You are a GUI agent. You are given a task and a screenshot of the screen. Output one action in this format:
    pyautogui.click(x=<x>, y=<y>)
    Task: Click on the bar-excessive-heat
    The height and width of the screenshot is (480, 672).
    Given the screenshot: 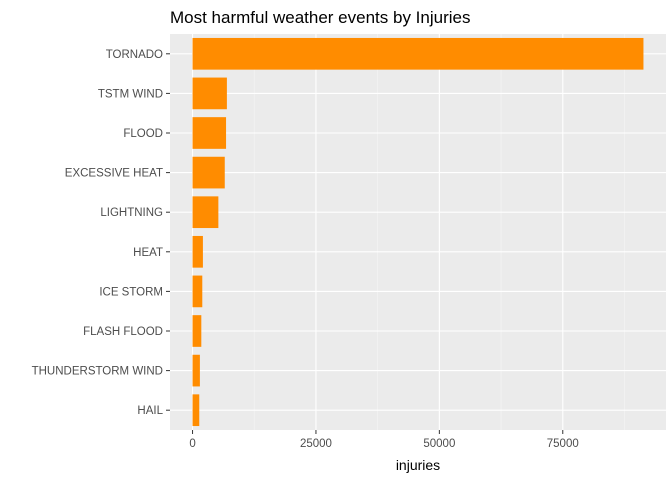 What is the action you would take?
    pyautogui.click(x=208, y=172)
    